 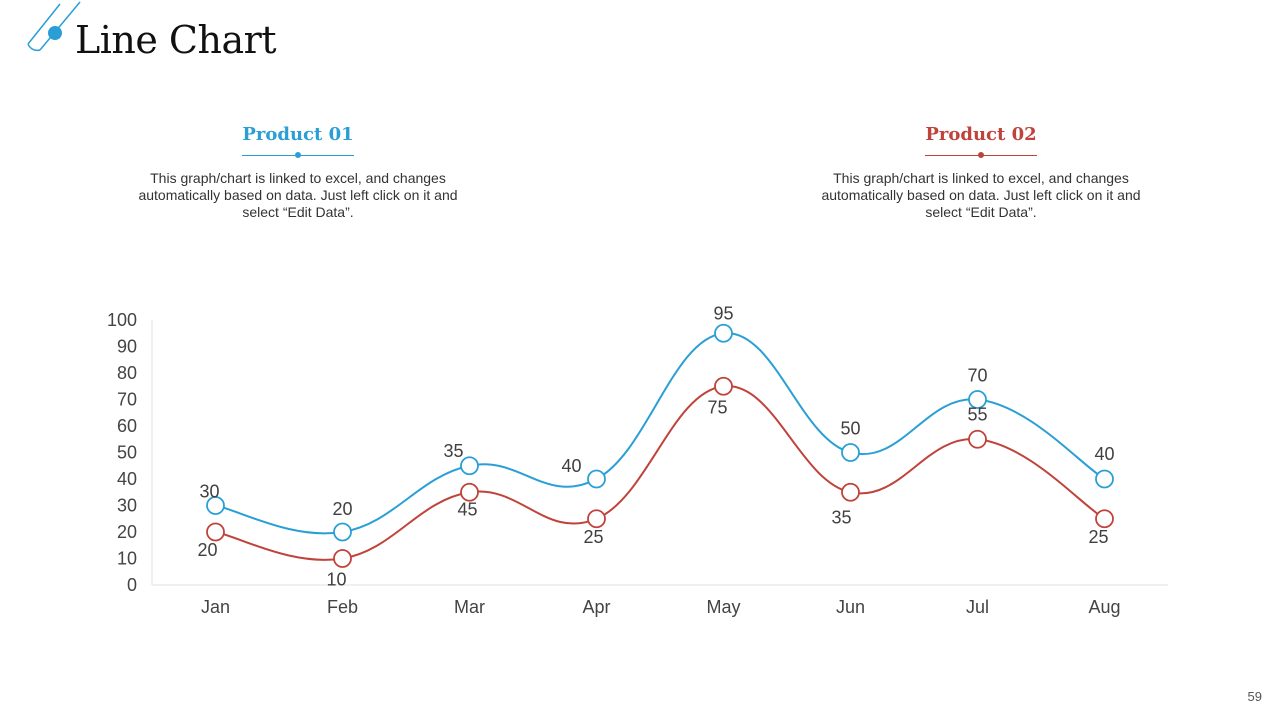 What do you see at coordinates (127, 532) in the screenshot?
I see `y-tick-label: 20` at bounding box center [127, 532].